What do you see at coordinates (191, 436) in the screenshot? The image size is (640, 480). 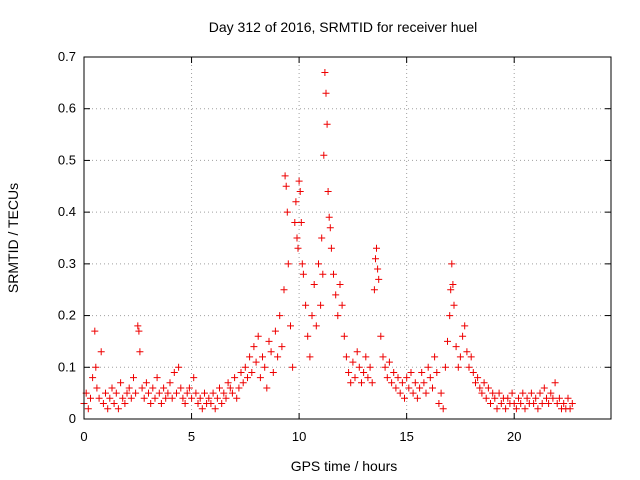 I see `x-tick-label: 5` at bounding box center [191, 436].